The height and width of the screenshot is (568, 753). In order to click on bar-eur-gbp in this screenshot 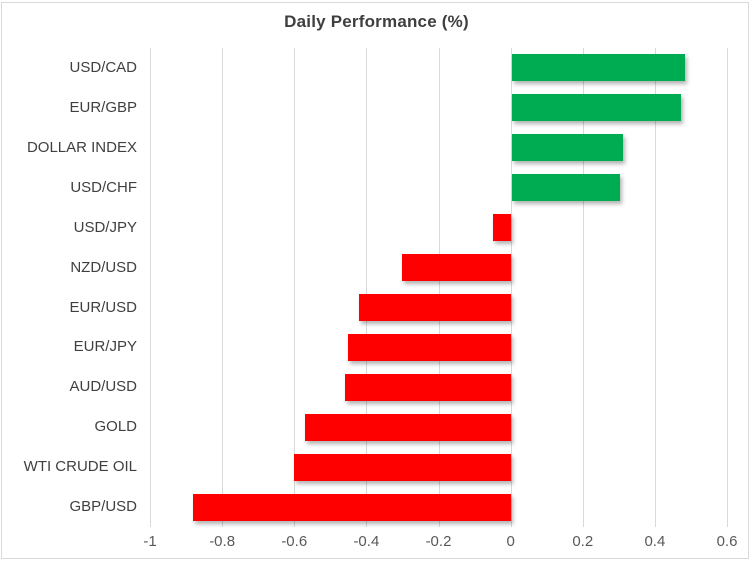, I will do `click(596, 108)`.